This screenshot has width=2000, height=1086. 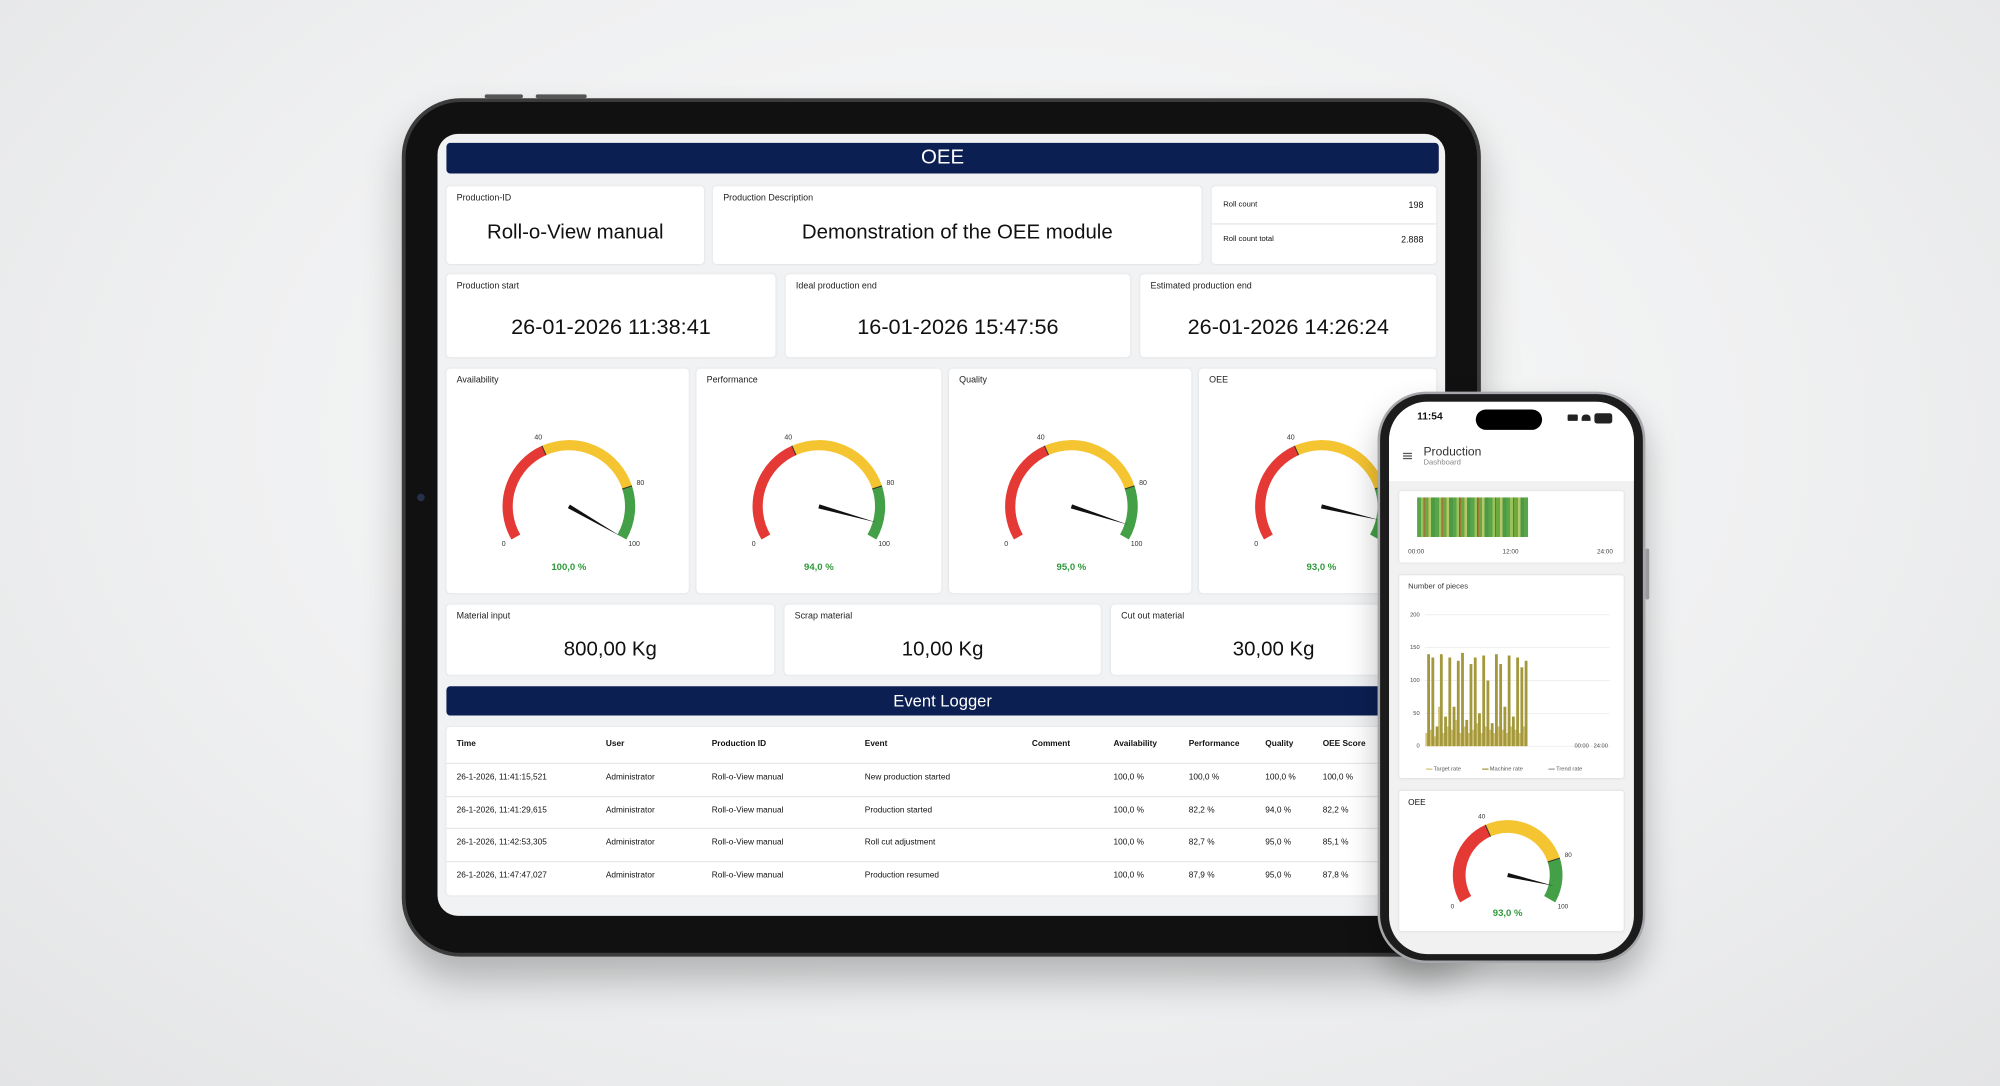 I want to click on card-label: Quality, so click(x=973, y=381).